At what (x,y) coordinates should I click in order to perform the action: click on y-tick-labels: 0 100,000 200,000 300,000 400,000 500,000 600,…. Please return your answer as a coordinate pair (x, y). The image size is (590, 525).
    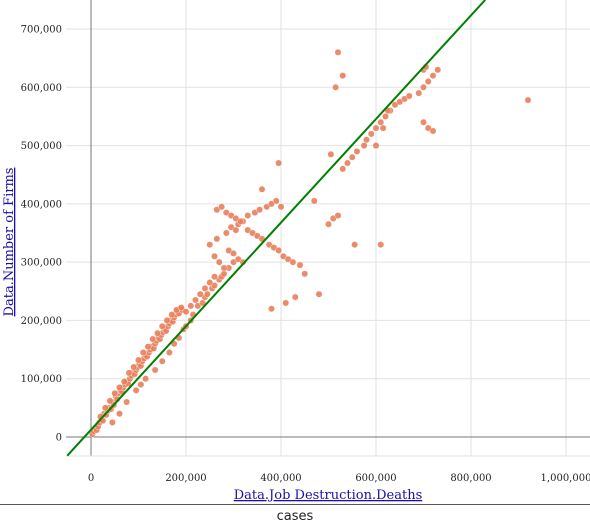
    Looking at the image, I should click on (41, 234).